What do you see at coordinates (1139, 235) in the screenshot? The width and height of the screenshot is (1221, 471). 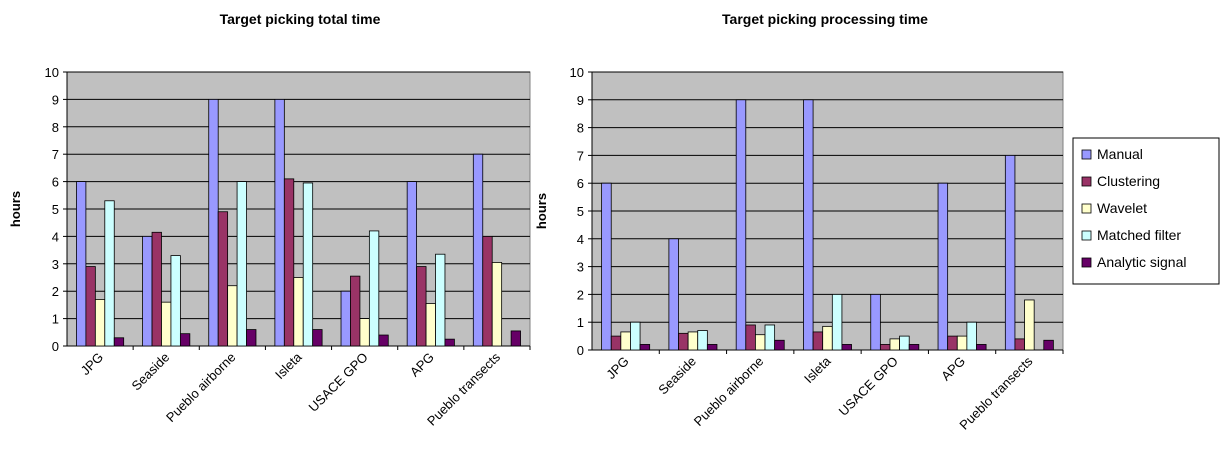 I see `legend-label-matched-filter: Matched filter` at bounding box center [1139, 235].